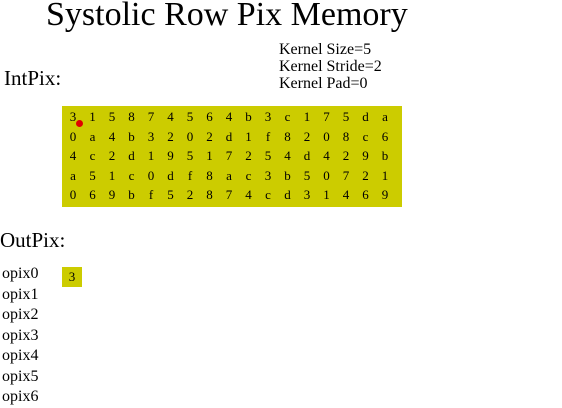 Image resolution: width=562 pixels, height=408 pixels. I want to click on kernel-stride-text: Kernel Stride=2, so click(330, 66).